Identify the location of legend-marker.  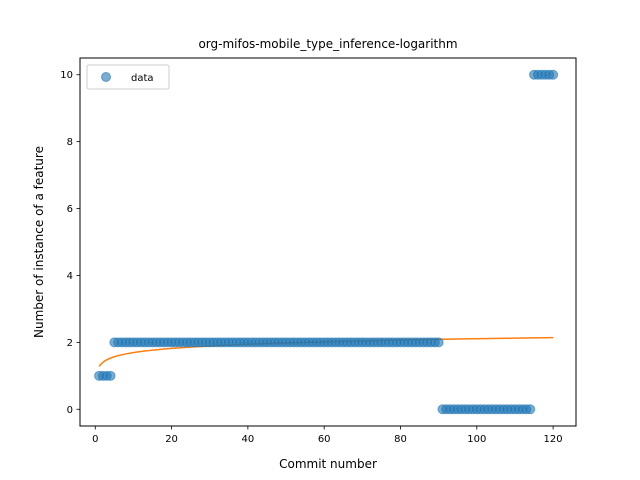
(106, 77).